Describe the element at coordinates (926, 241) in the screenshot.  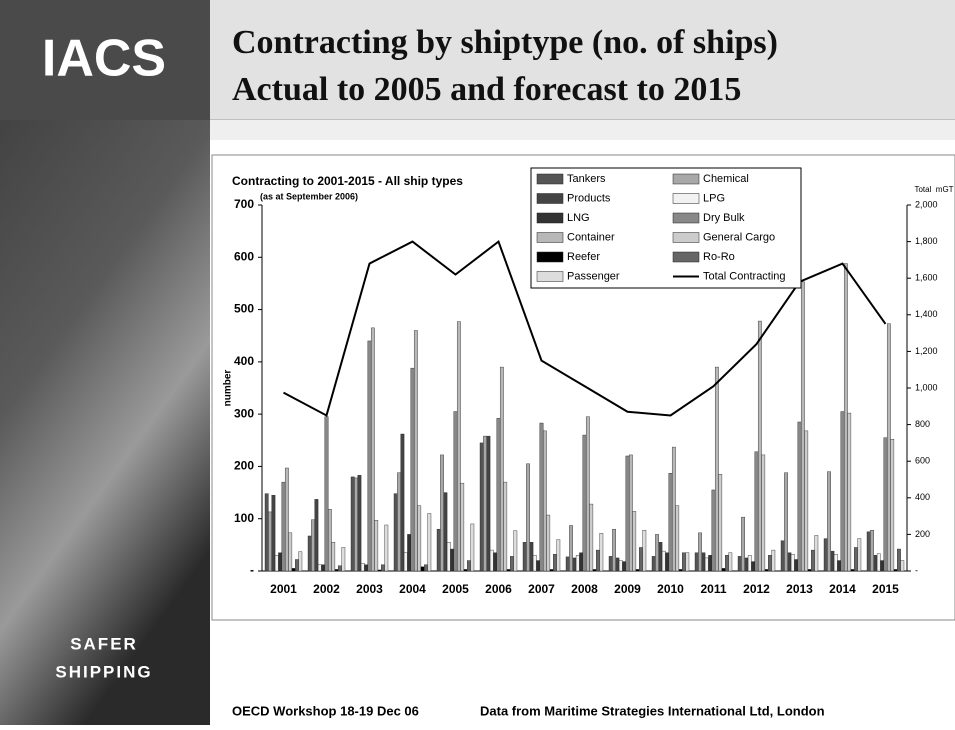
I see `y2-tick-label: 1,800` at that location.